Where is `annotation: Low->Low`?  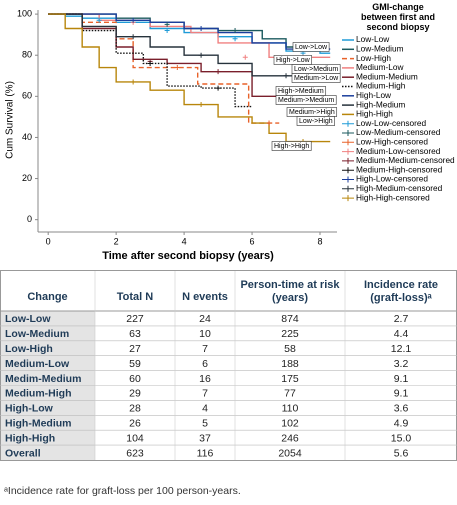
annotation: Low->Low is located at coordinates (311, 47).